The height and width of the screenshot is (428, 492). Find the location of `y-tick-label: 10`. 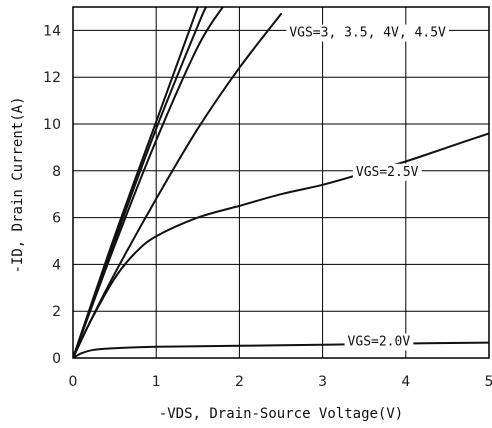

y-tick-label: 10 is located at coordinates (52, 125).